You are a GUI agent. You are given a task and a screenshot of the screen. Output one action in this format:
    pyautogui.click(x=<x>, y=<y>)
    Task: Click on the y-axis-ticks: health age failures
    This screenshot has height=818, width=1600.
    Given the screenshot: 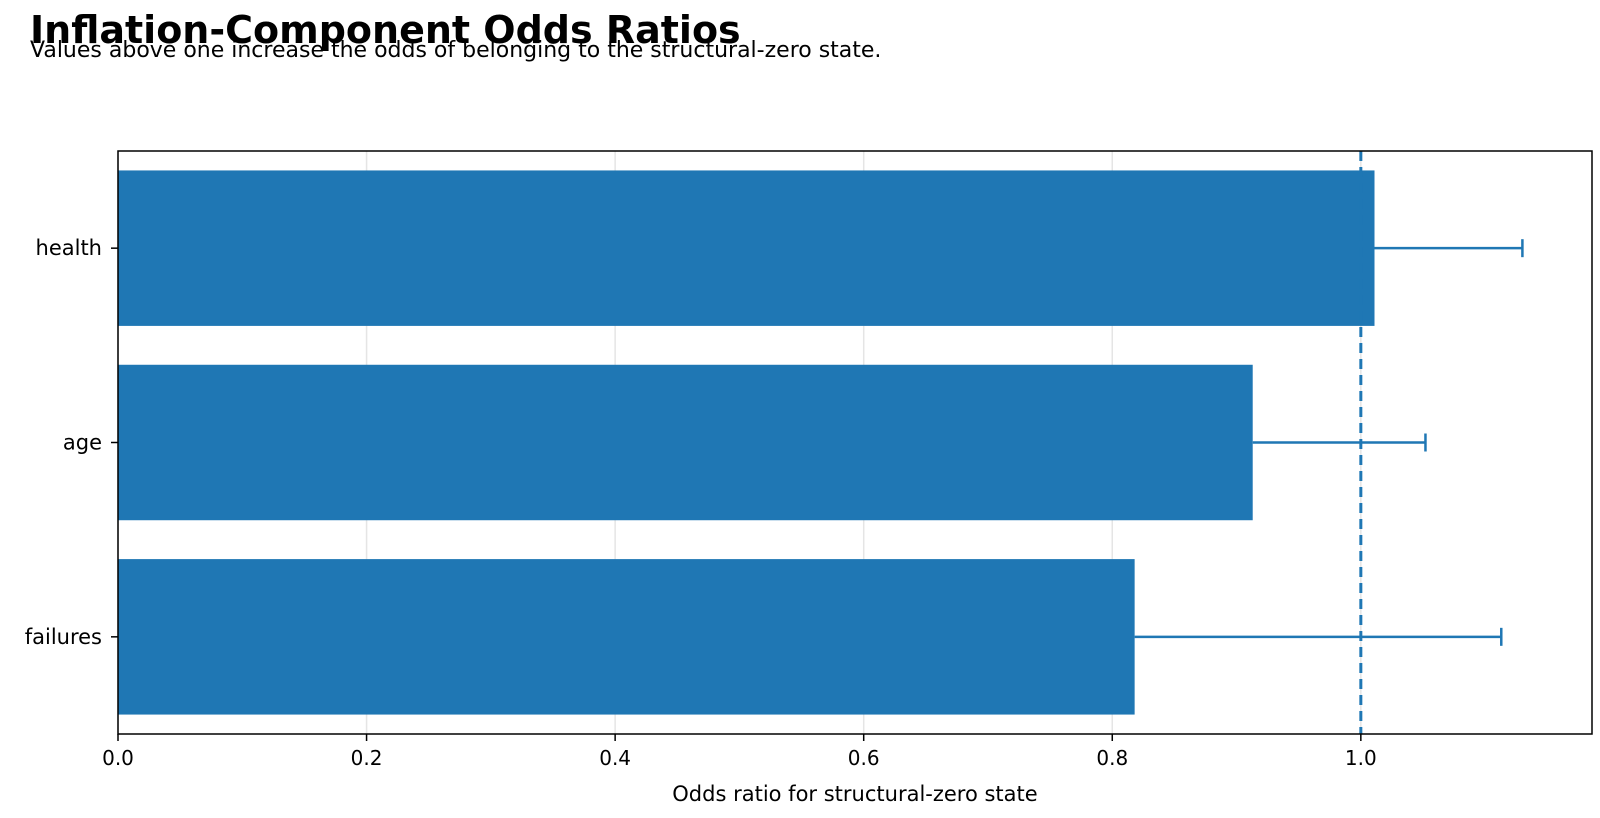 What is the action you would take?
    pyautogui.click(x=71, y=442)
    